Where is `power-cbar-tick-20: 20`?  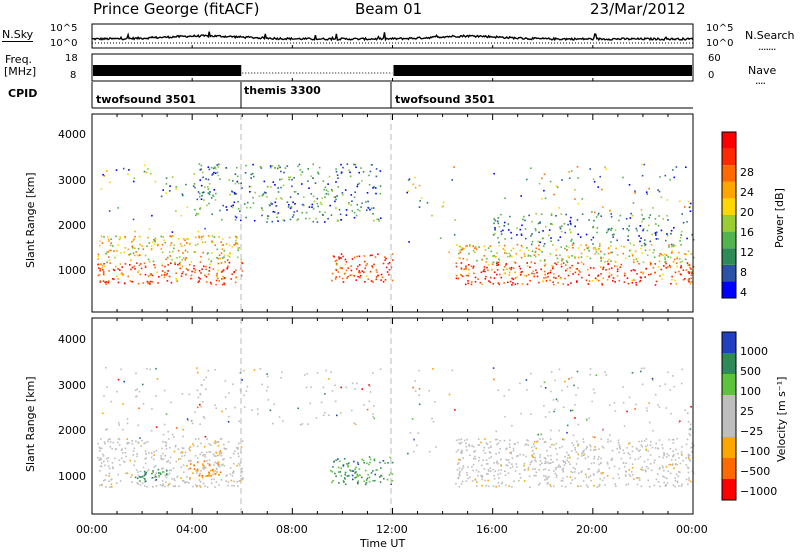 power-cbar-tick-20: 20 is located at coordinates (747, 212).